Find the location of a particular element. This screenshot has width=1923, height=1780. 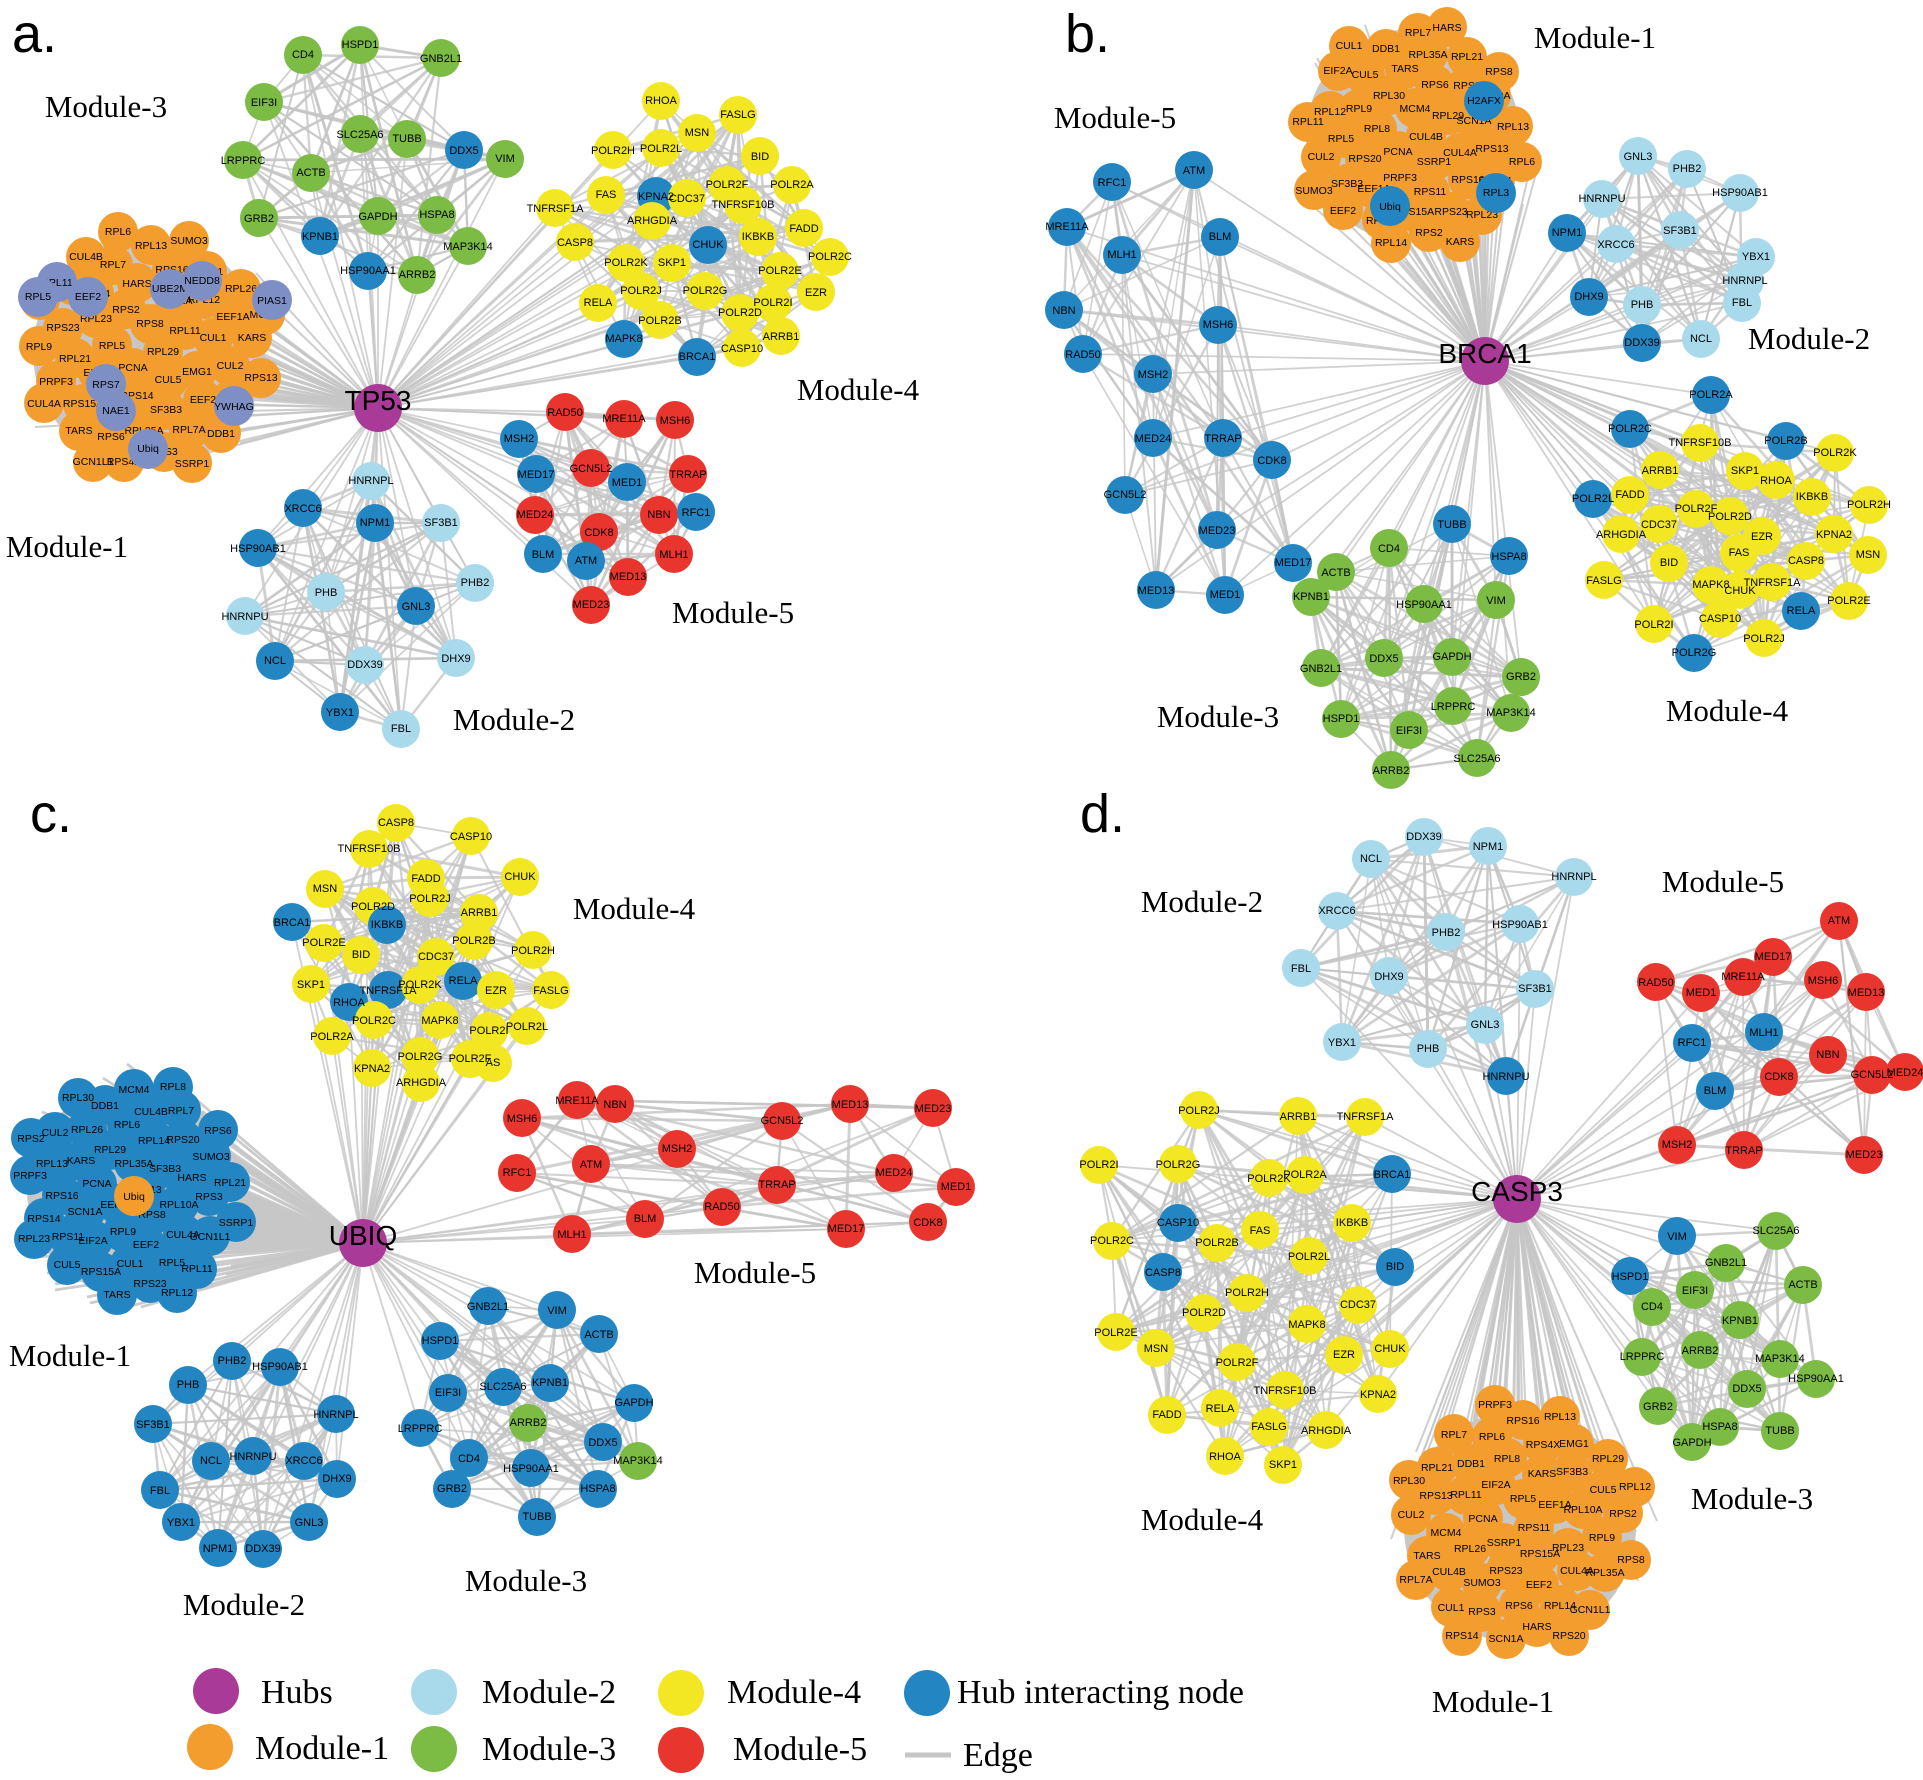

svg-text: SSRP1 is located at coordinates (192, 464).